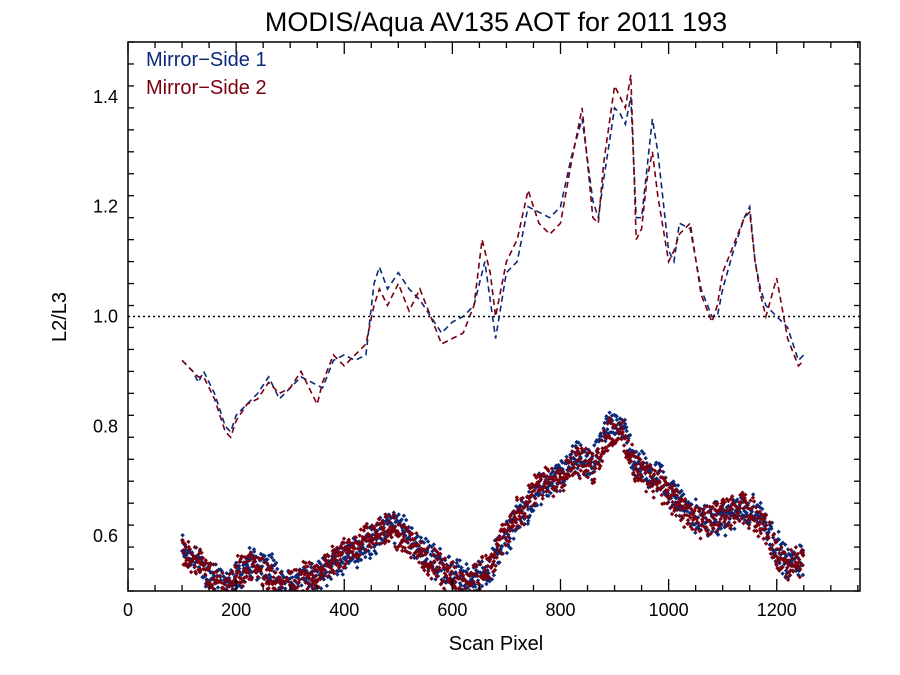 This screenshot has width=900, height=675. I want to click on y-tick-label: 1.2, so click(105, 207).